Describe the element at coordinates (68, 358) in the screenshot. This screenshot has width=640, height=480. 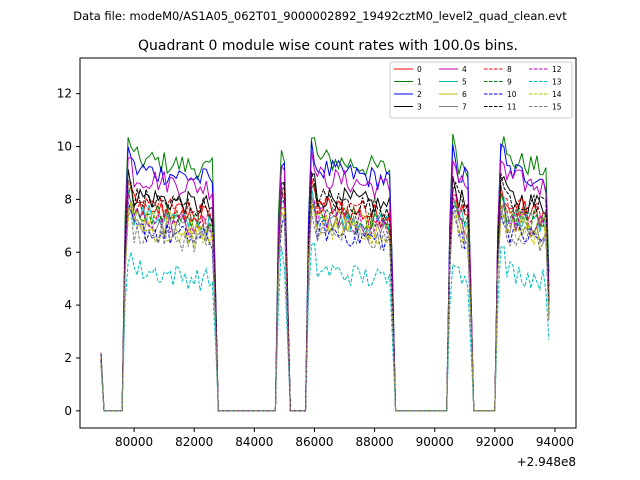
I see `y-tick-label: 2` at that location.